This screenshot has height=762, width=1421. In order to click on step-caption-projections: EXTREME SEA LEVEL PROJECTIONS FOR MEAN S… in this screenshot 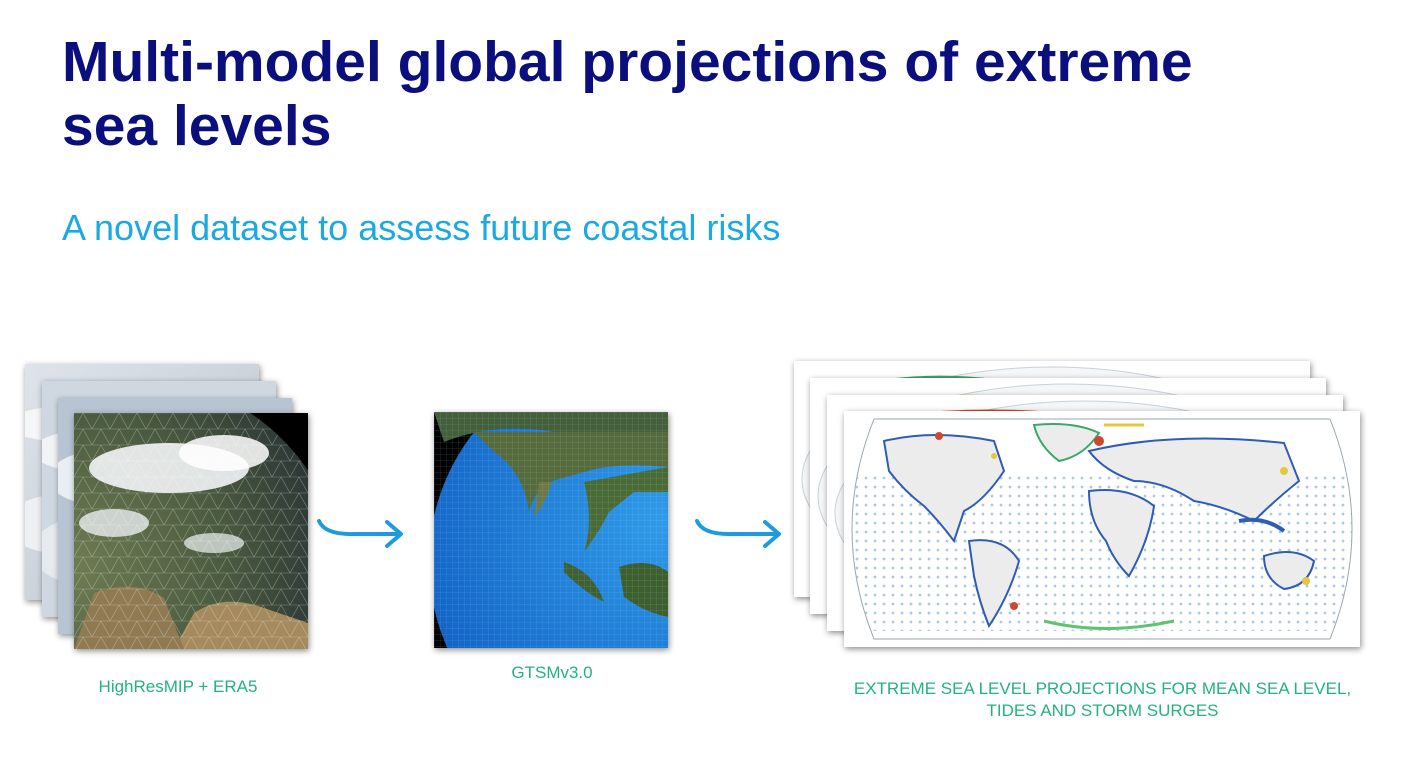, I will do `click(1102, 699)`.